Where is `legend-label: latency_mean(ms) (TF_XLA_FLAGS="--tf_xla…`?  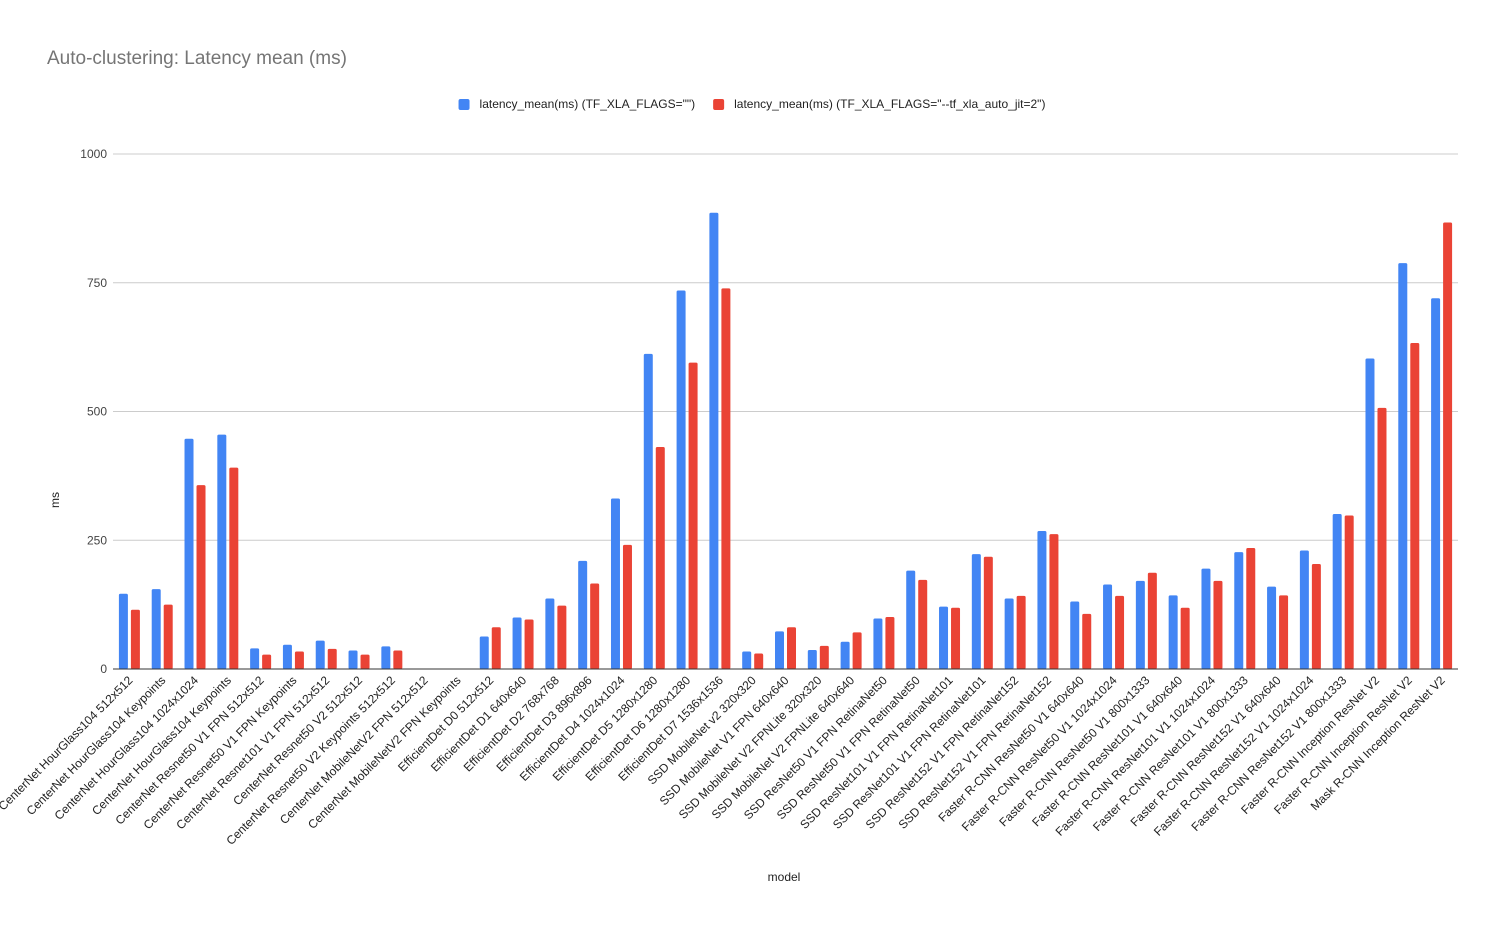
legend-label: latency_mean(ms) (TF_XLA_FLAGS="--tf_xla… is located at coordinates (889, 104).